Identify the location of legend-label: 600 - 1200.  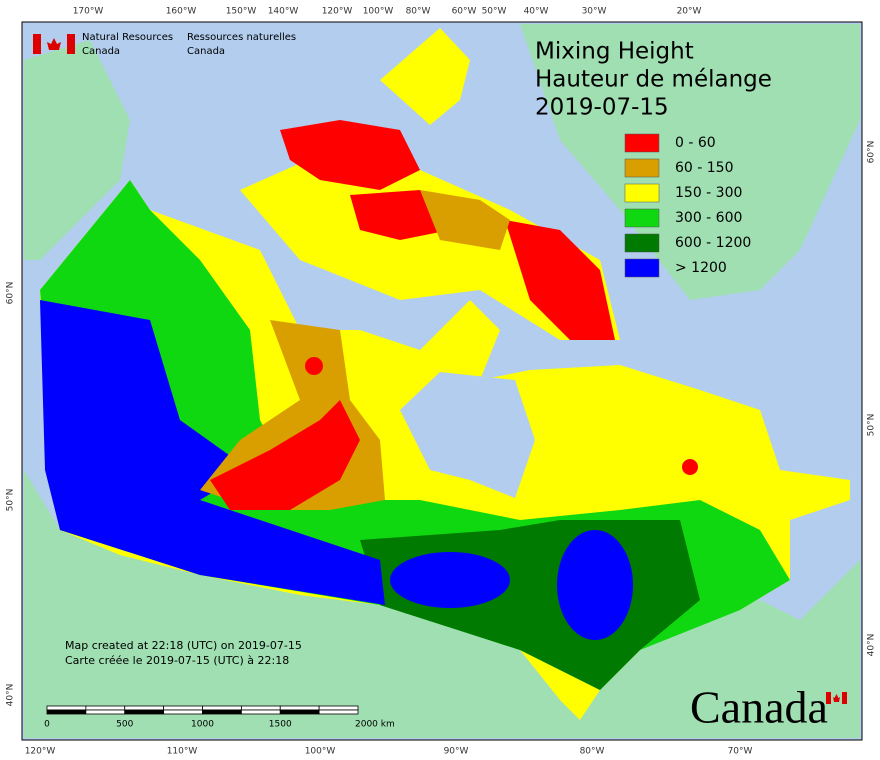
(713, 243).